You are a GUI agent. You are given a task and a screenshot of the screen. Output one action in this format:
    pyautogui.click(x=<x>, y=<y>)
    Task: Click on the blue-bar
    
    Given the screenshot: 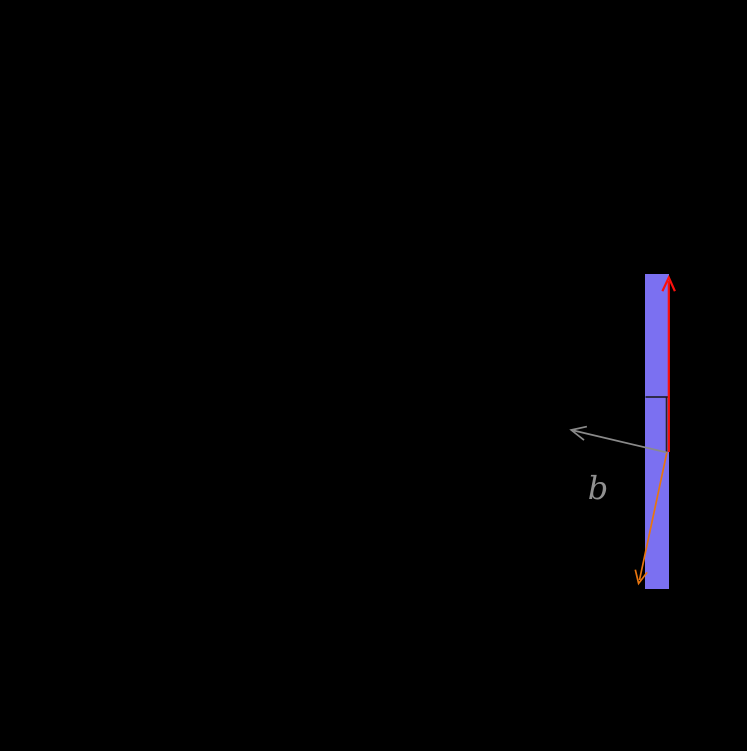 What is the action you would take?
    pyautogui.click(x=657, y=431)
    